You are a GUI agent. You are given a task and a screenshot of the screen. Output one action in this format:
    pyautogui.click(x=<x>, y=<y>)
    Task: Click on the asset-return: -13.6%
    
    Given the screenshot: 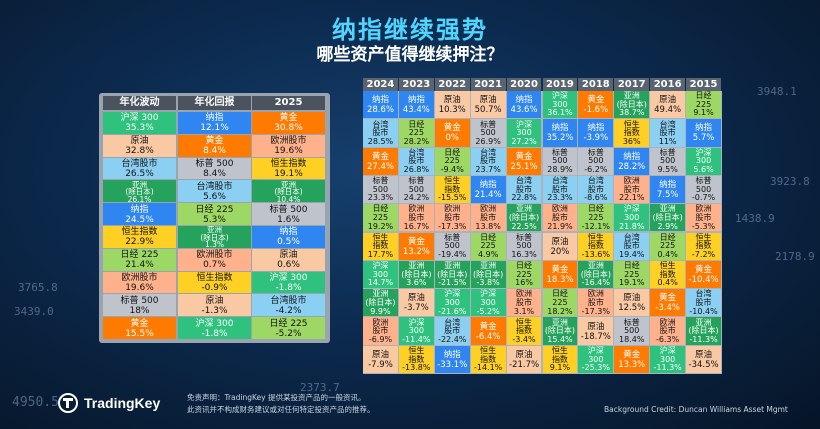 What is the action you would take?
    pyautogui.click(x=595, y=254)
    